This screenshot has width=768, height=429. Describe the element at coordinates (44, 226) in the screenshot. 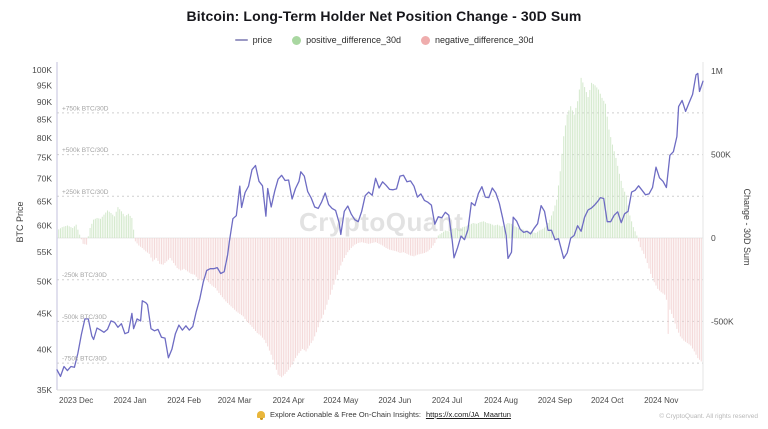

I see `svg-text: 60K` at that location.